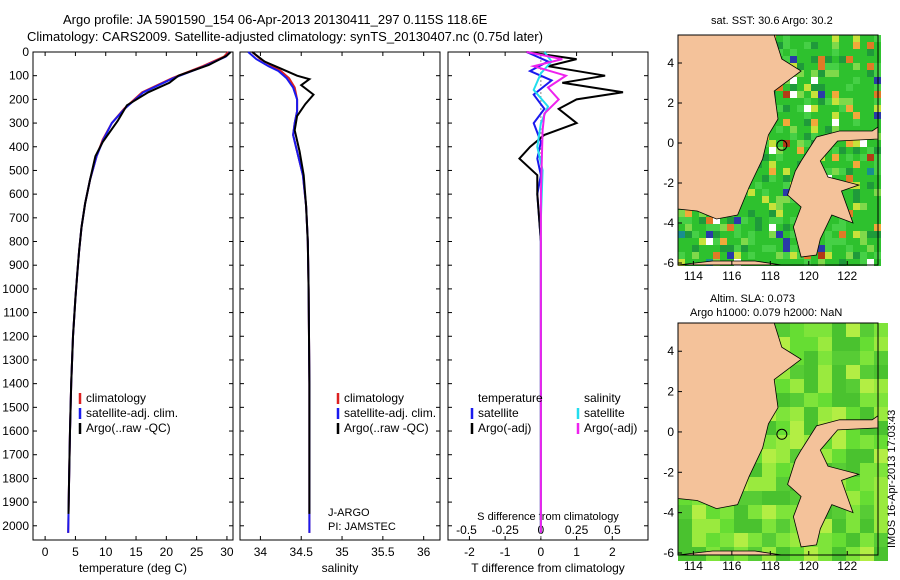 This screenshot has width=900, height=580. Describe the element at coordinates (19, 147) in the screenshot. I see `y-tick-label: 400` at that location.